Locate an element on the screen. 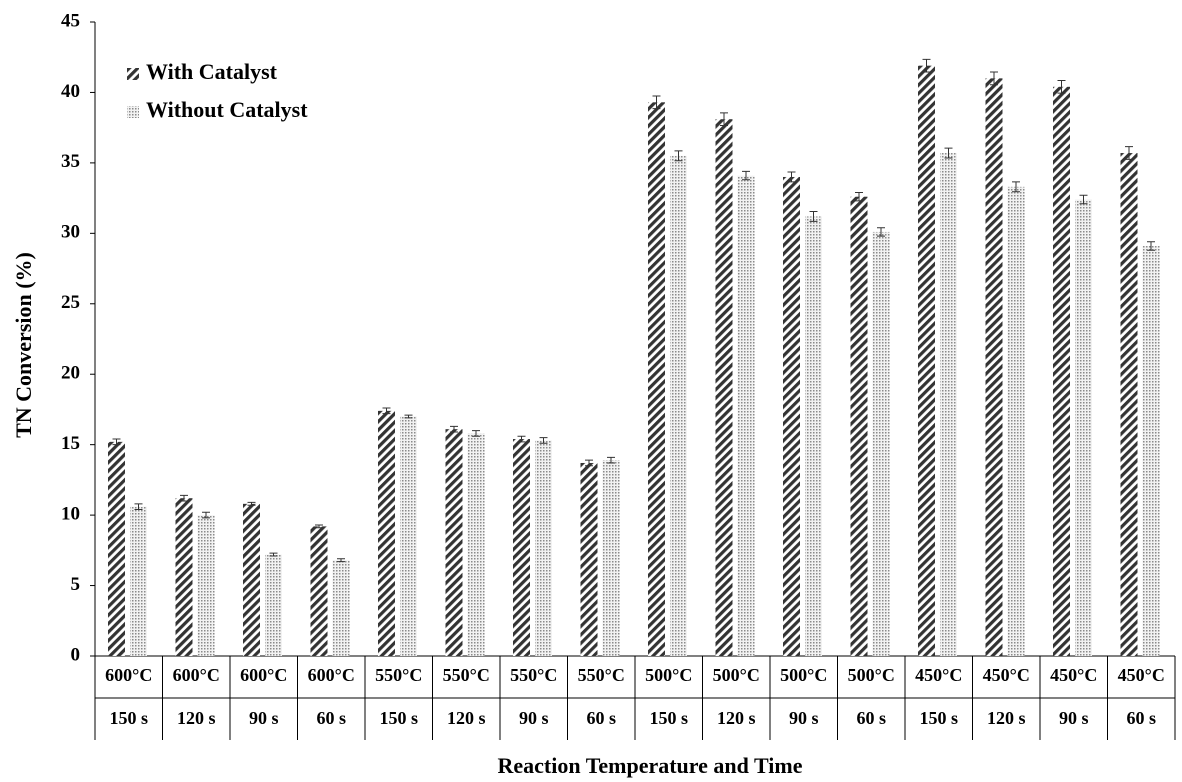  y-tick-label: 30 is located at coordinates (70, 232).